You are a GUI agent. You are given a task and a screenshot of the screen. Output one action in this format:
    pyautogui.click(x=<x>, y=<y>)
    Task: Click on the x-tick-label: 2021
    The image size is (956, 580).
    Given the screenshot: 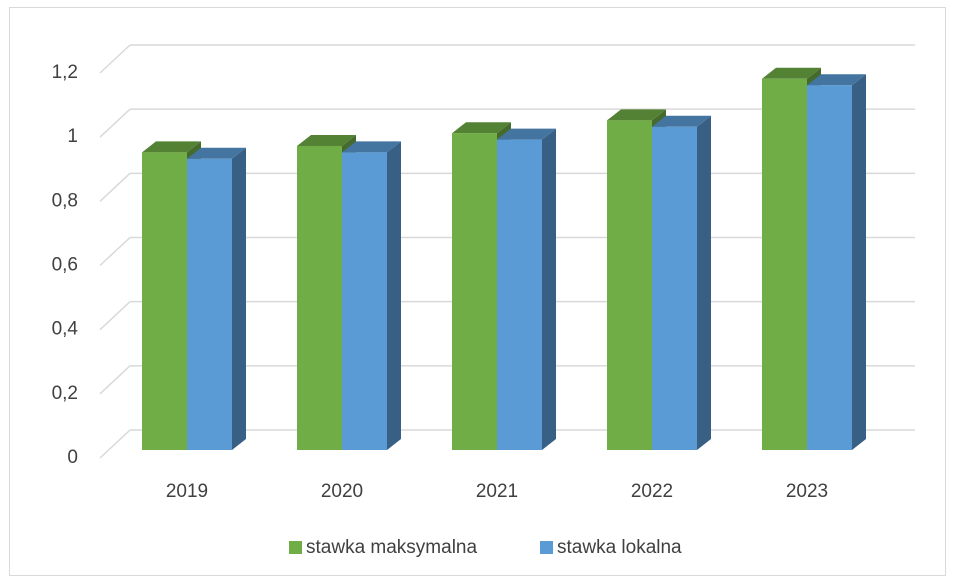 What is the action you would take?
    pyautogui.click(x=497, y=491)
    